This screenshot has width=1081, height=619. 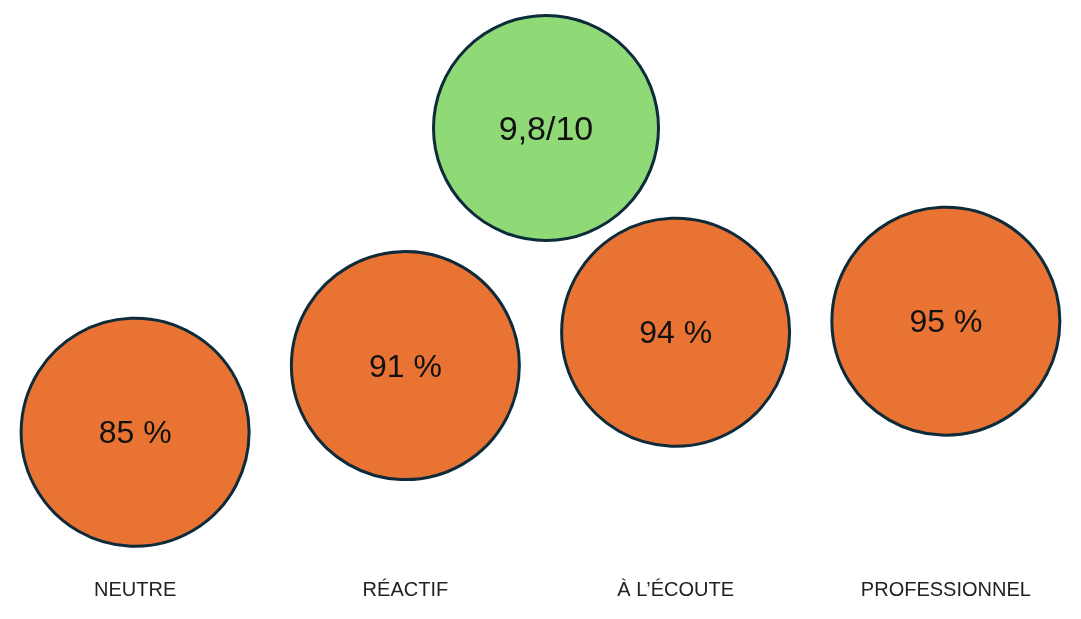 I want to click on category-label: À L’ÉCOUTE, so click(x=675, y=589).